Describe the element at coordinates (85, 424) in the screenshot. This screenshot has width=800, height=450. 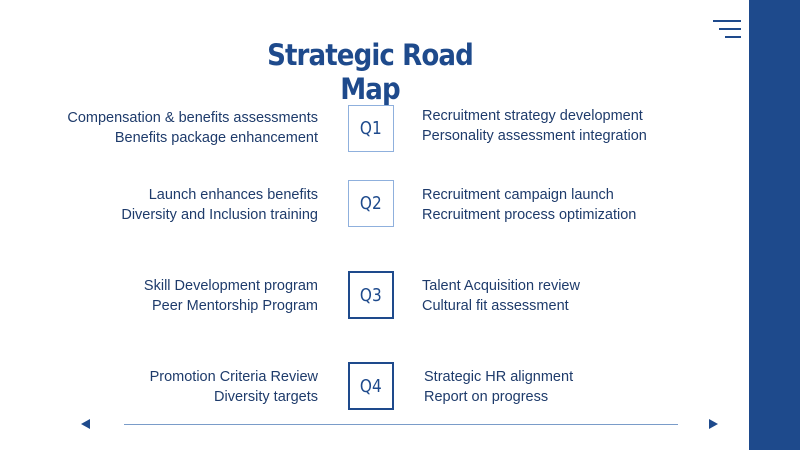
I see `triangle-left-icon` at that location.